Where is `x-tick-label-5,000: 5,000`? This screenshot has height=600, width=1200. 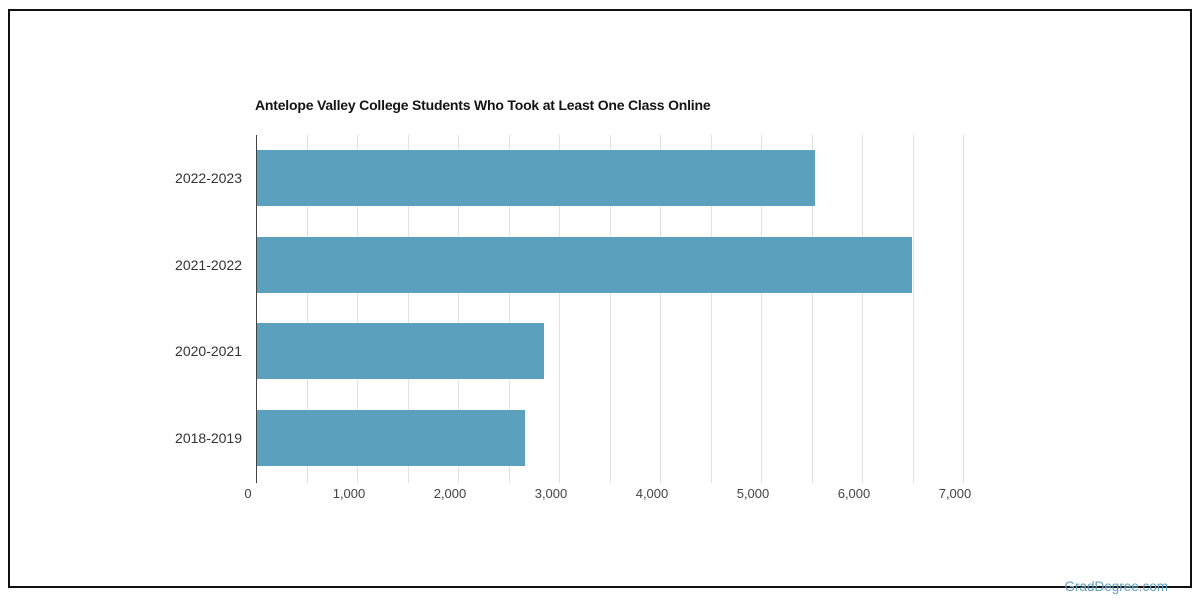 x-tick-label-5,000: 5,000 is located at coordinates (753, 493).